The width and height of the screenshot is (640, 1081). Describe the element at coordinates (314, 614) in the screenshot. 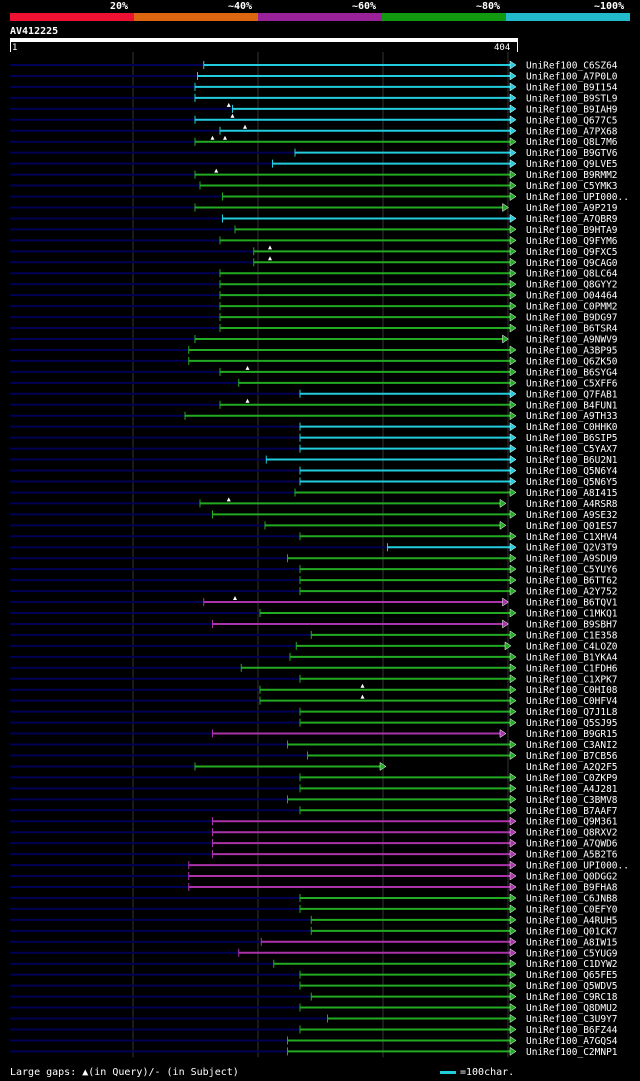

I see `hit-row: UniRef100_C1MKQ1` at that location.